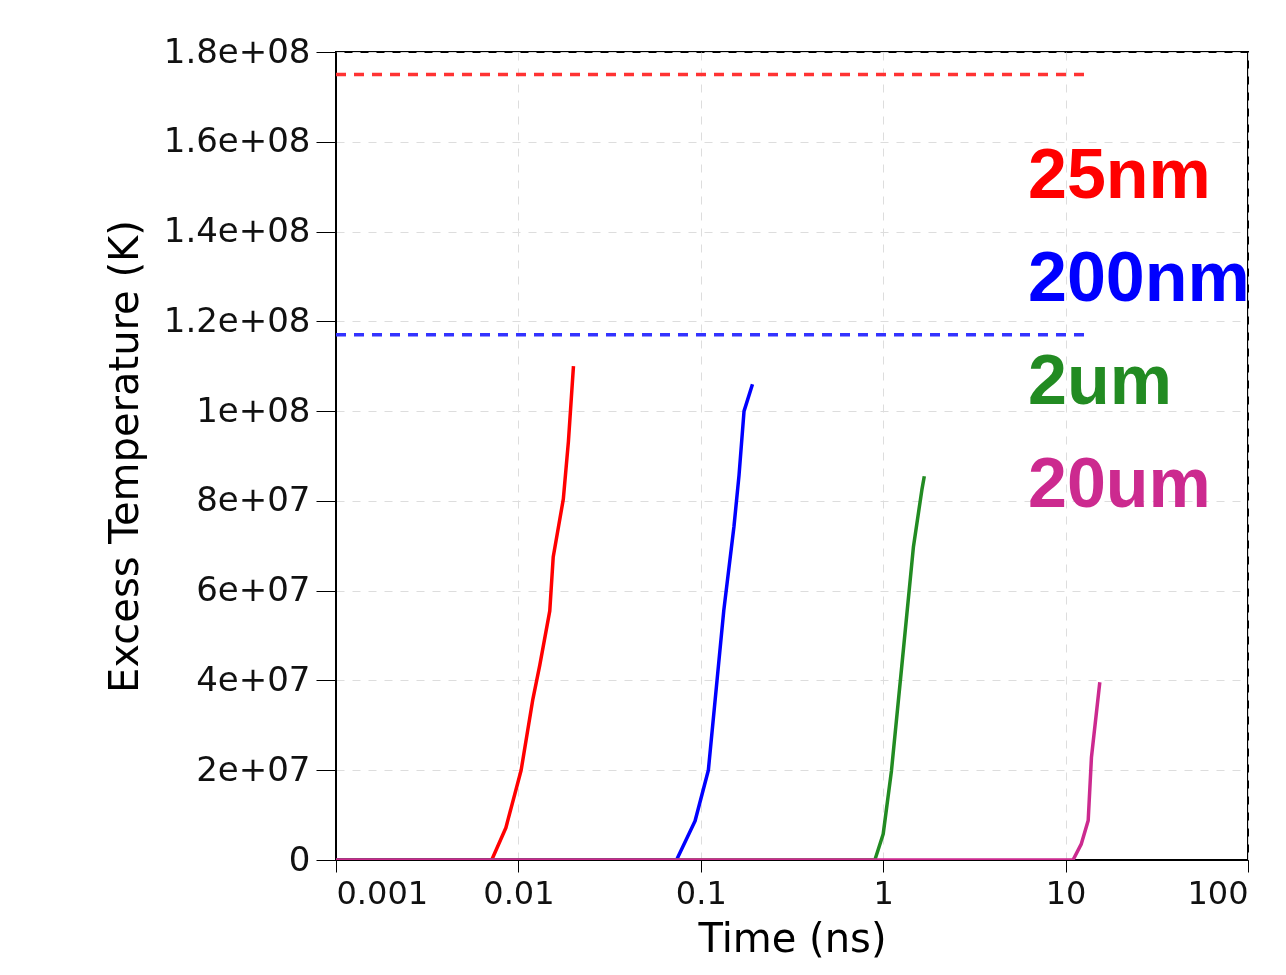 Image resolution: width=1286 pixels, height=975 pixels. I want to click on x-tick-label: 0.001, so click(382, 892).